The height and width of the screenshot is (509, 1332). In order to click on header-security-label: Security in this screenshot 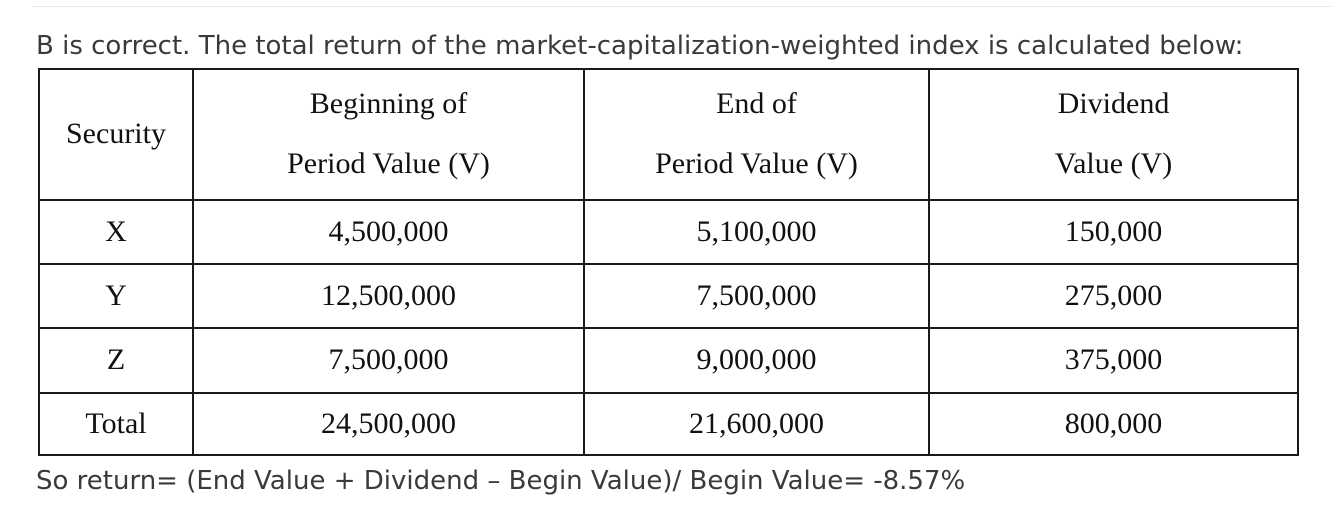, I will do `click(116, 134)`.